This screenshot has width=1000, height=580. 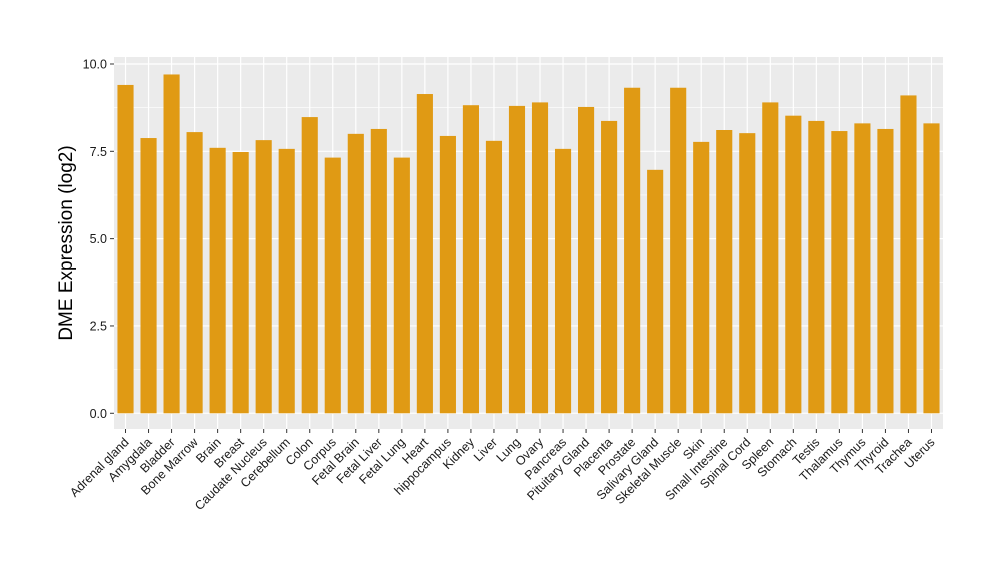 What do you see at coordinates (485, 449) in the screenshot?
I see `x-tick-label: Liver` at bounding box center [485, 449].